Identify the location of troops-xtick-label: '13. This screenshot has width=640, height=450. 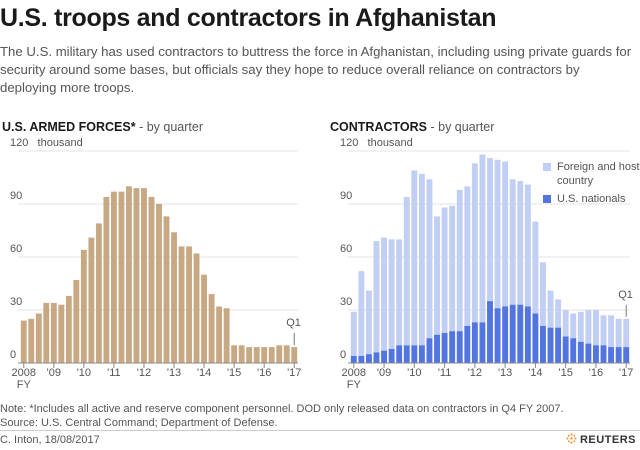
(174, 373).